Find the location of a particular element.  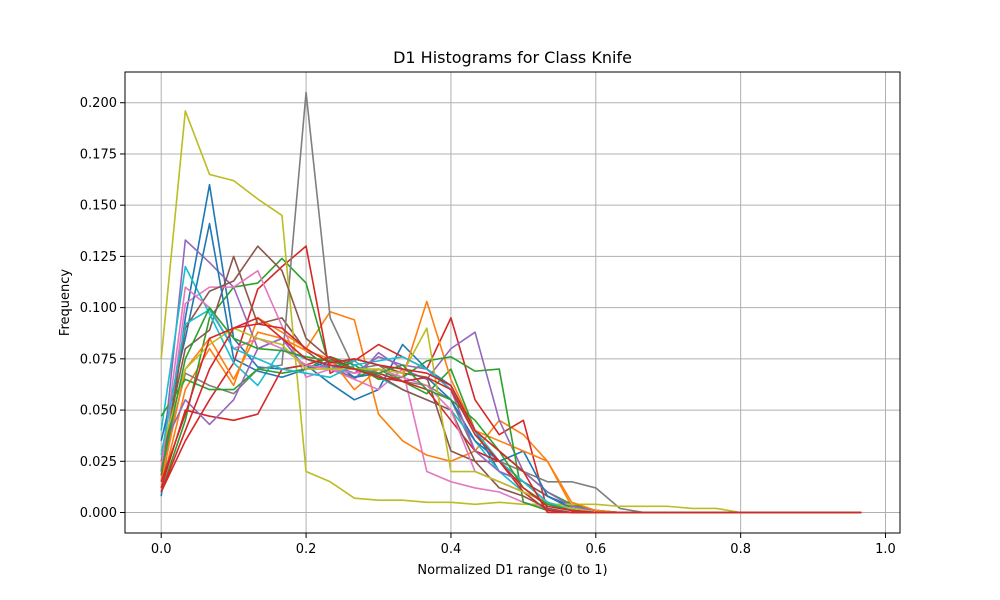

y-tick-label: 0.125 is located at coordinates (98, 257).